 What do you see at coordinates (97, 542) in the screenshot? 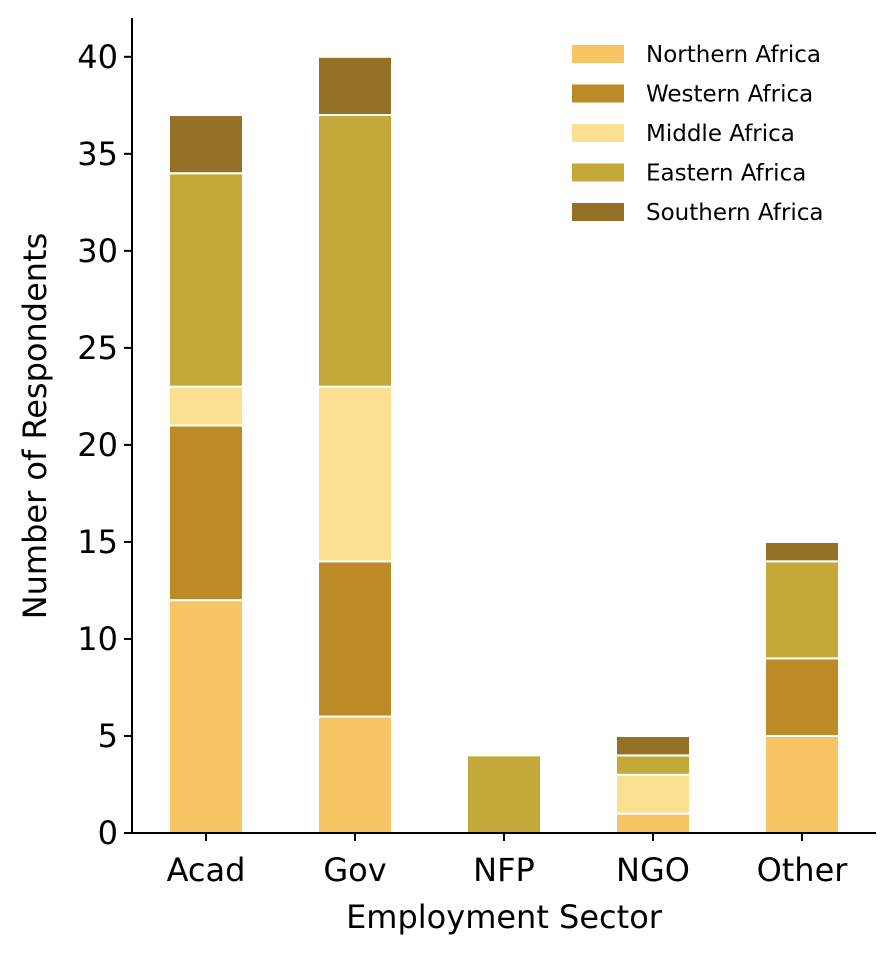
I see `y-tick-label: 15` at bounding box center [97, 542].